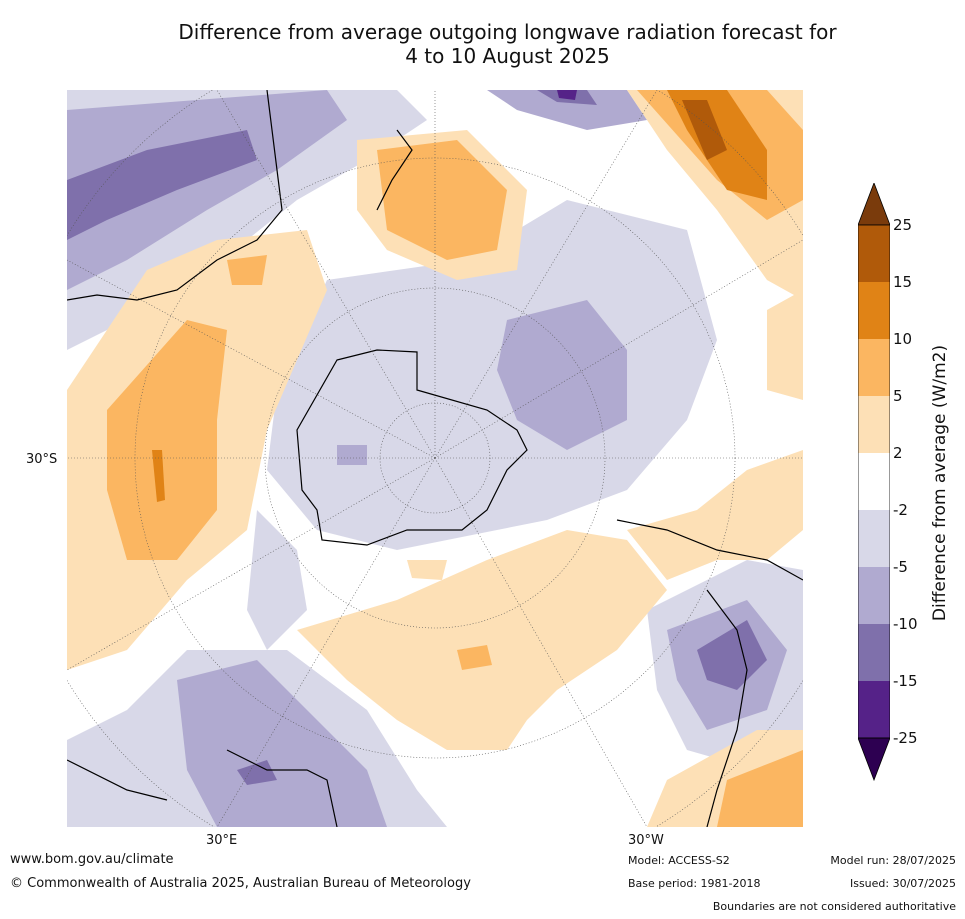 The image size is (965, 919). I want to click on colorbar-tick: -5, so click(900, 567).